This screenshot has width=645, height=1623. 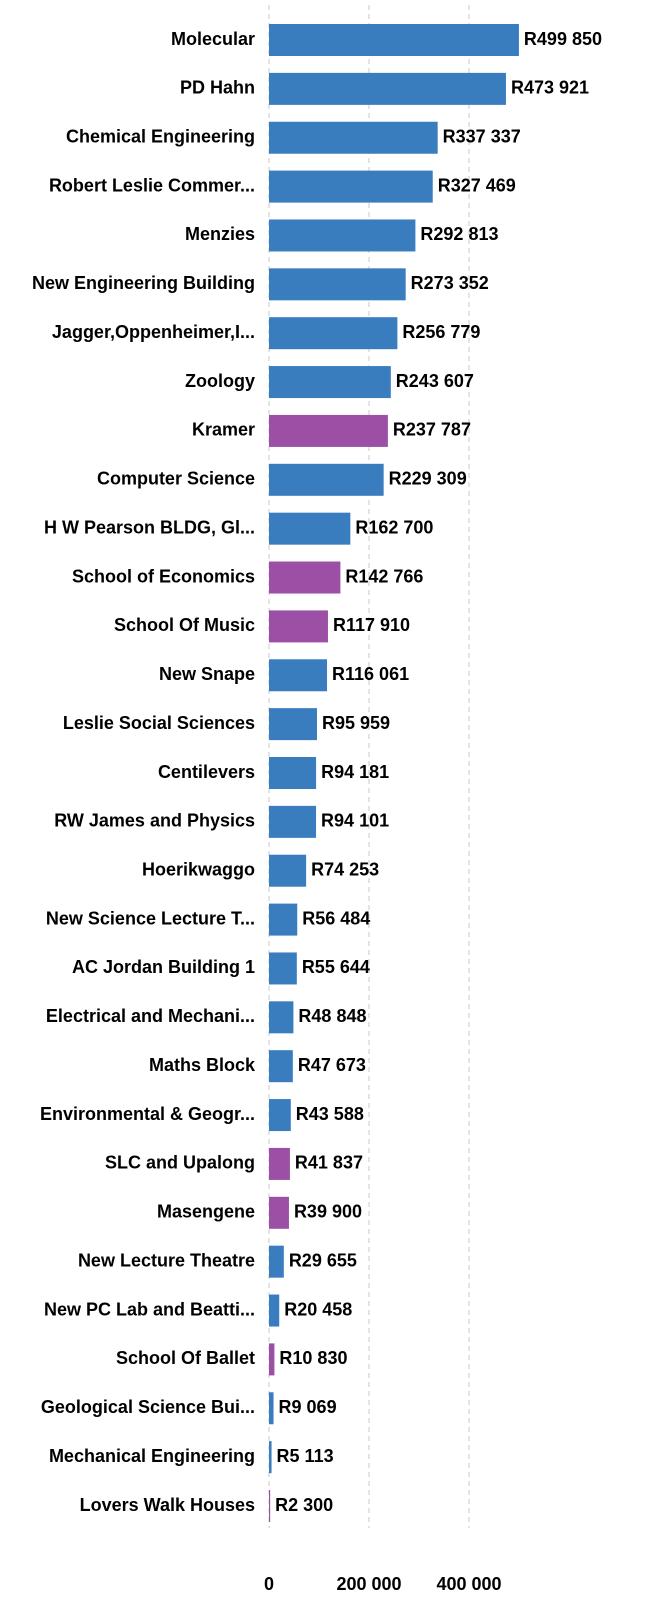 What do you see at coordinates (154, 821) in the screenshot?
I see `y-tick-label: RW James and Physics` at bounding box center [154, 821].